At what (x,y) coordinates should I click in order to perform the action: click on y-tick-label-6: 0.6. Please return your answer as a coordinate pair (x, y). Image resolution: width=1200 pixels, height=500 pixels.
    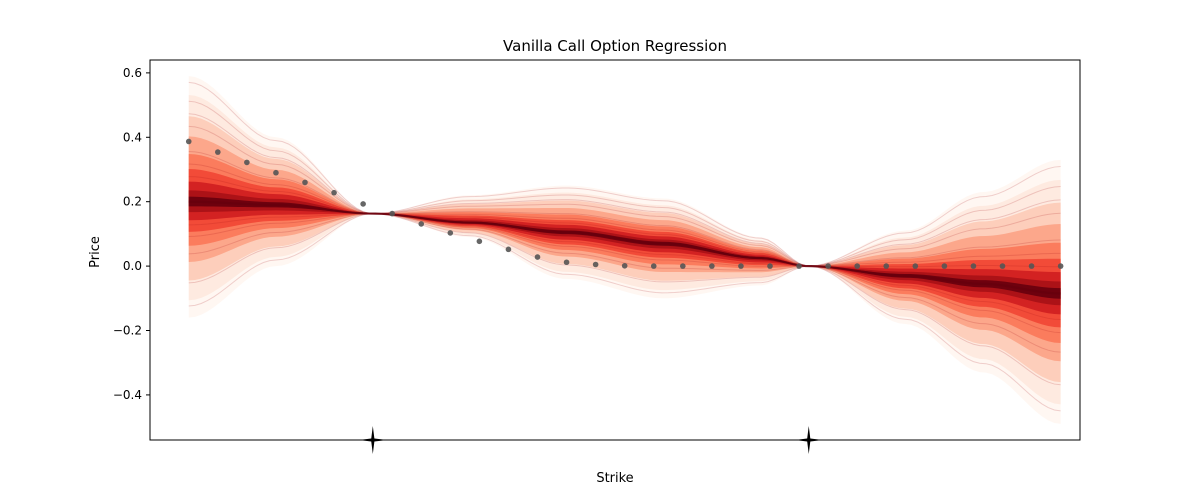
    Looking at the image, I should click on (132, 73).